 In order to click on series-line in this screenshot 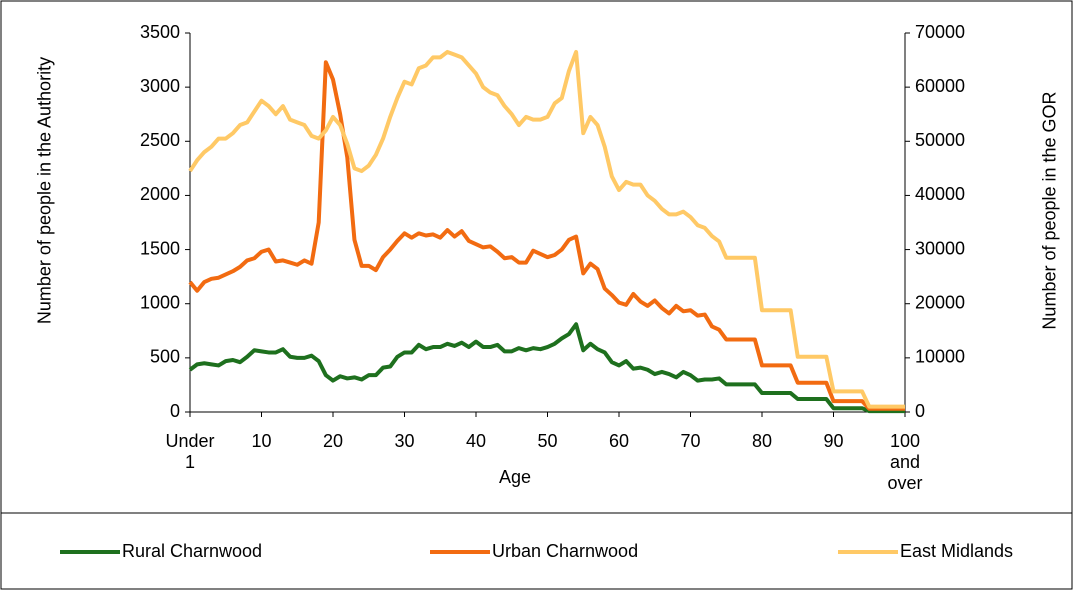, I will do `click(546, 368)`.